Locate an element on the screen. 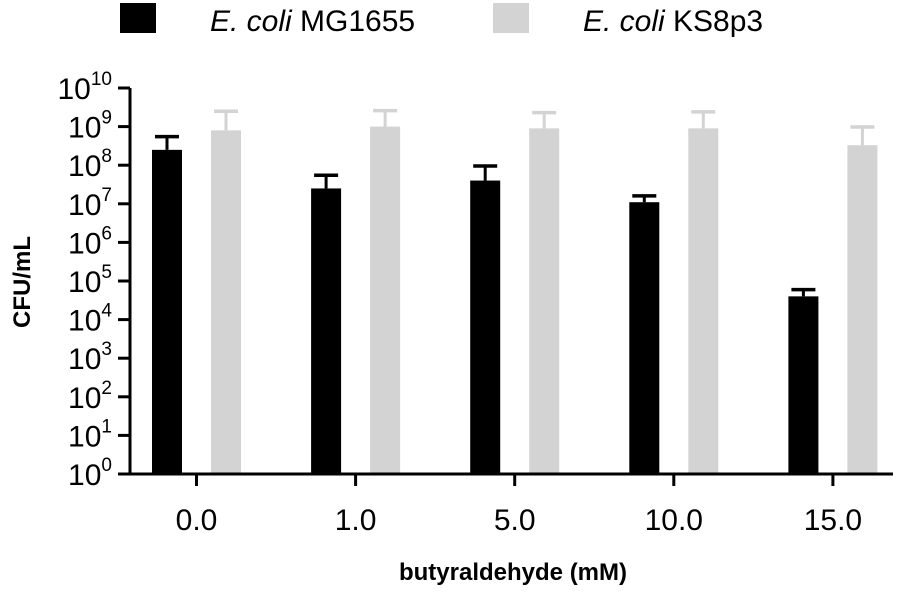  y-axis-title: CFU/mL is located at coordinates (22, 282).